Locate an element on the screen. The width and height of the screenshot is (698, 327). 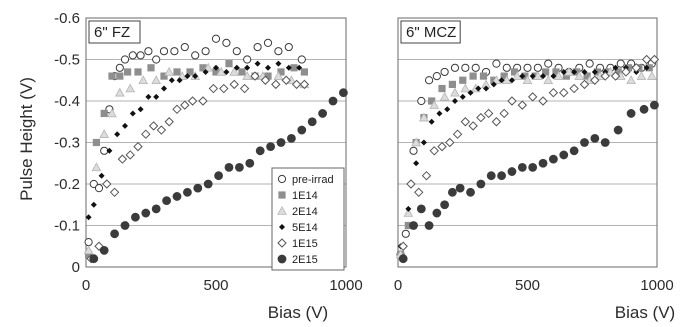
legend-label: 1E14 is located at coordinates (305, 196).